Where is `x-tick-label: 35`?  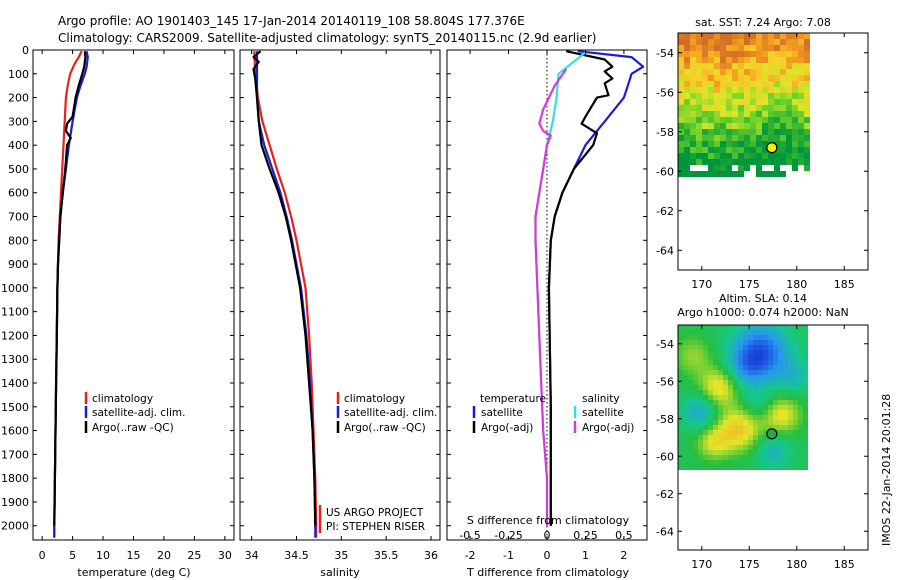
x-tick-label: 35 is located at coordinates (341, 555).